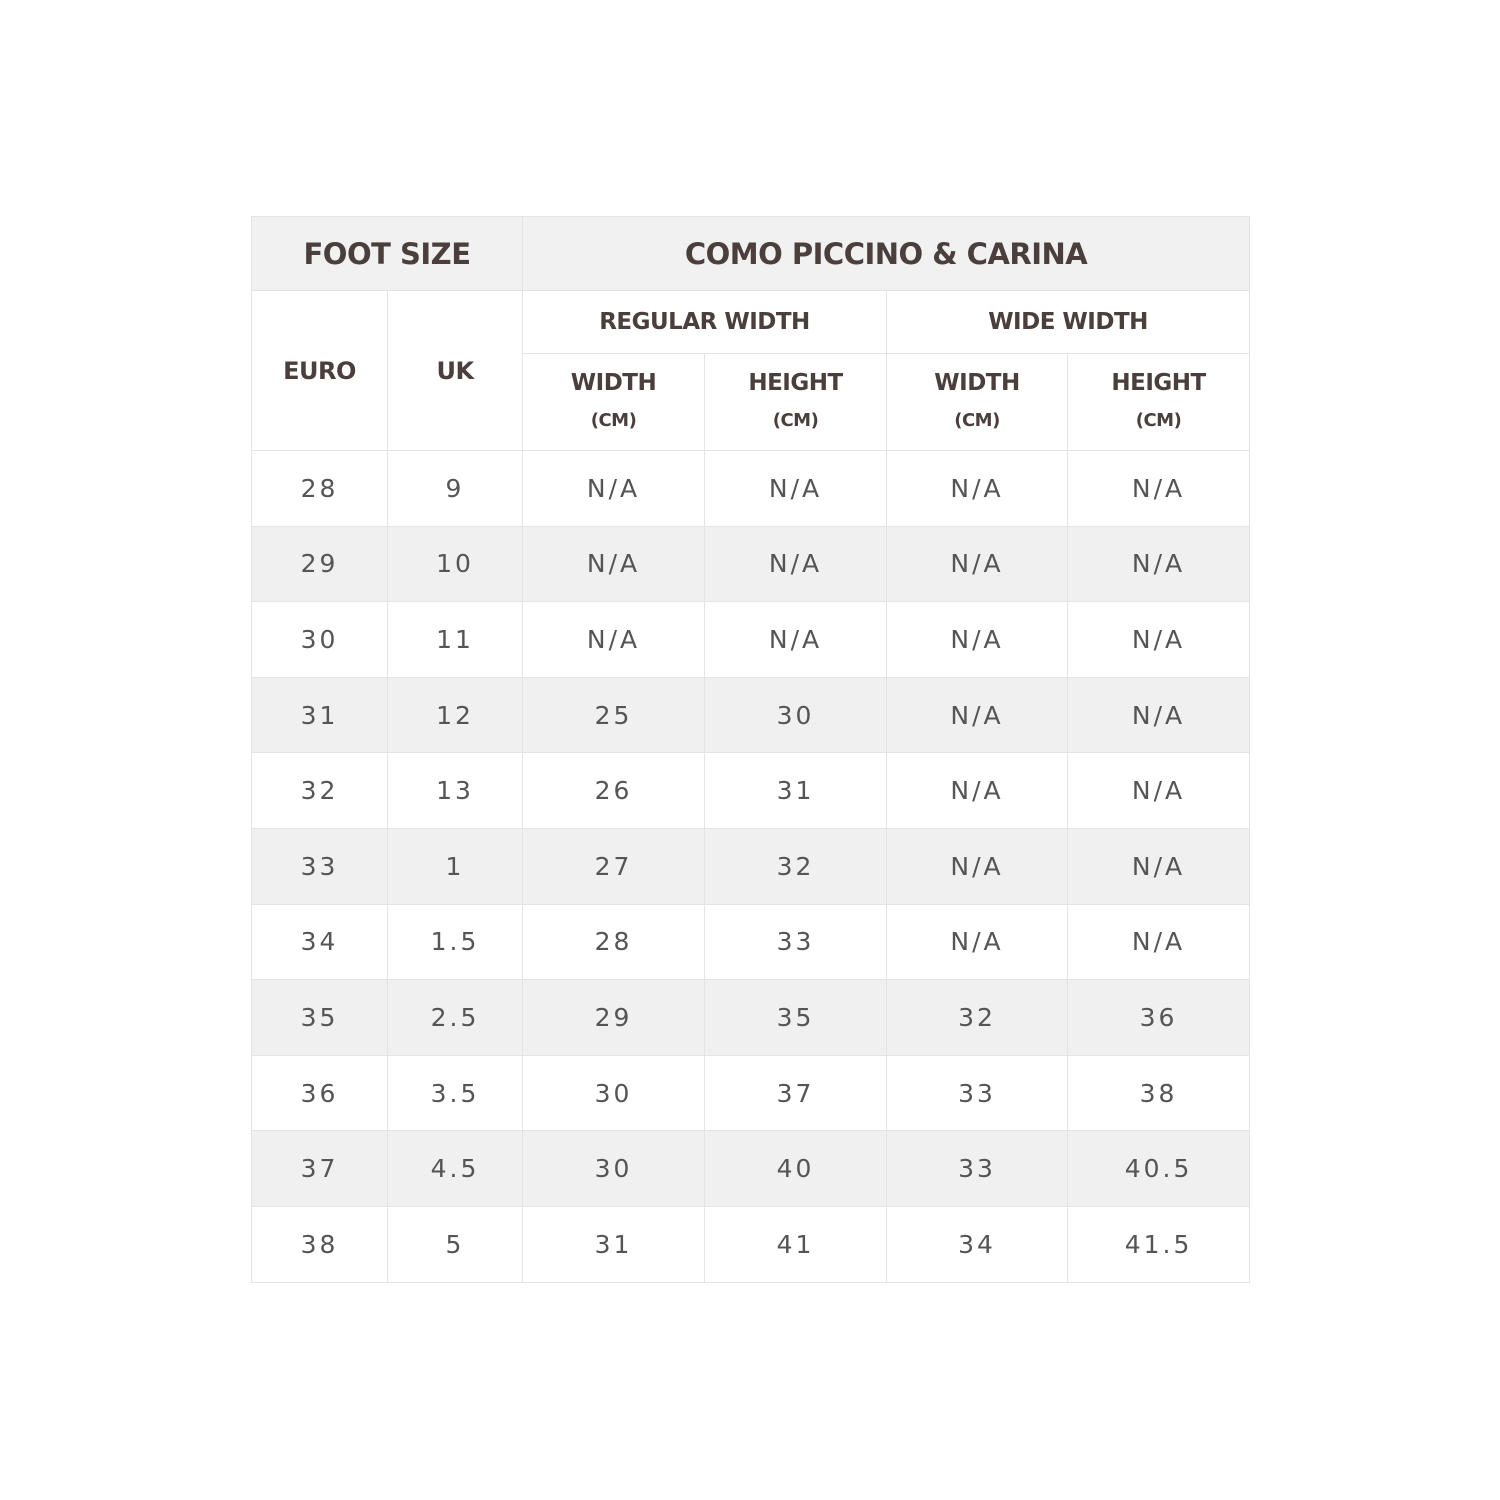  Describe the element at coordinates (796, 402) in the screenshot. I see `regular-height-col: HEIGHT (CM)` at that location.